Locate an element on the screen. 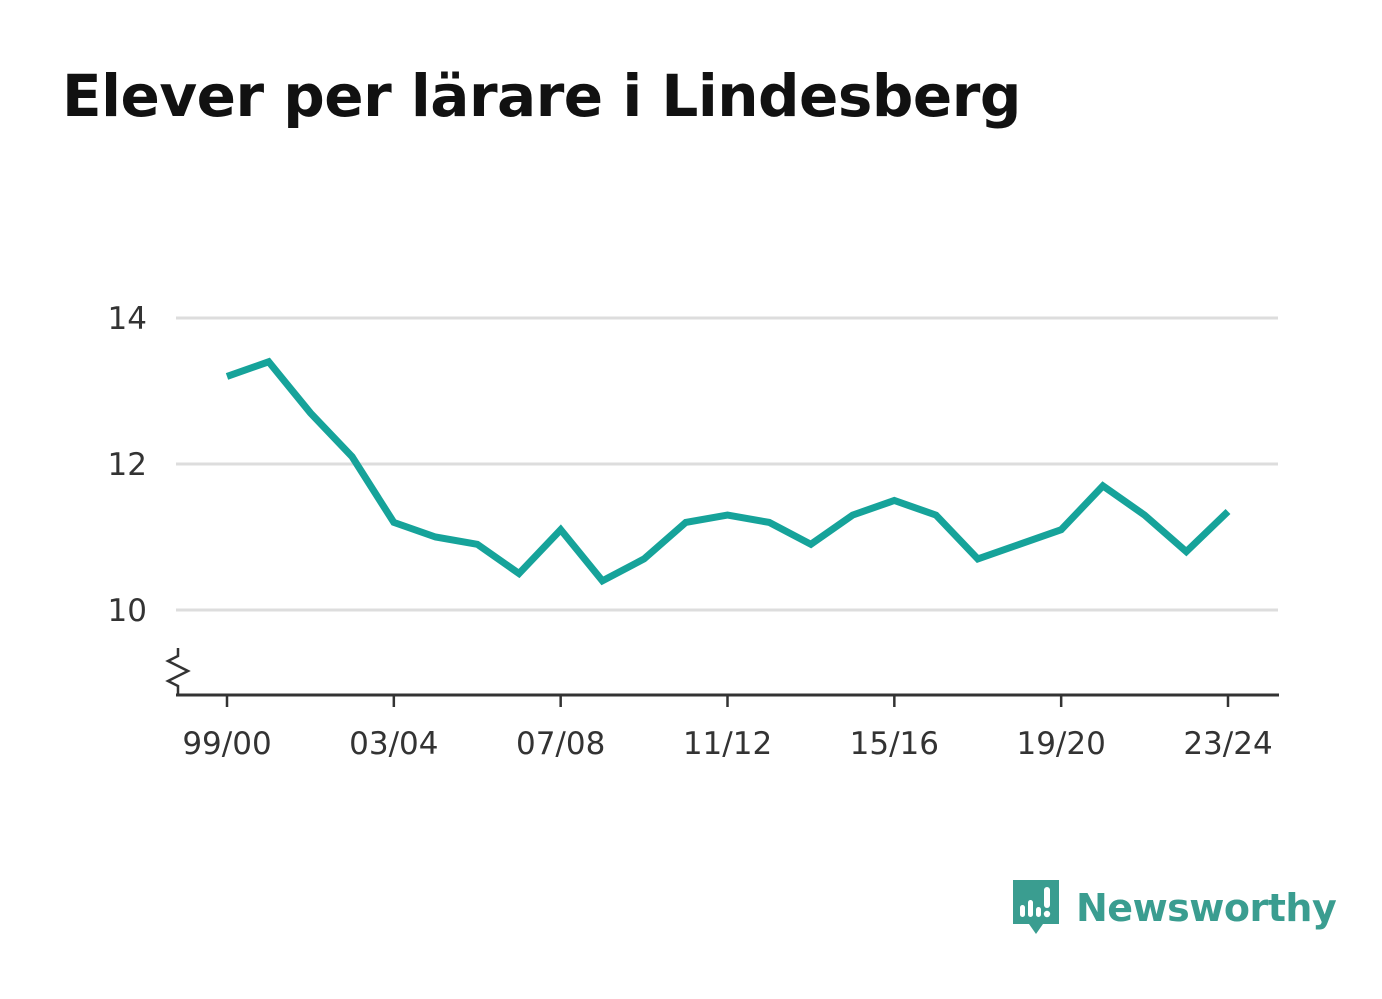 The width and height of the screenshot is (1382, 999). brand-name: Newsworthy is located at coordinates (1206, 908).